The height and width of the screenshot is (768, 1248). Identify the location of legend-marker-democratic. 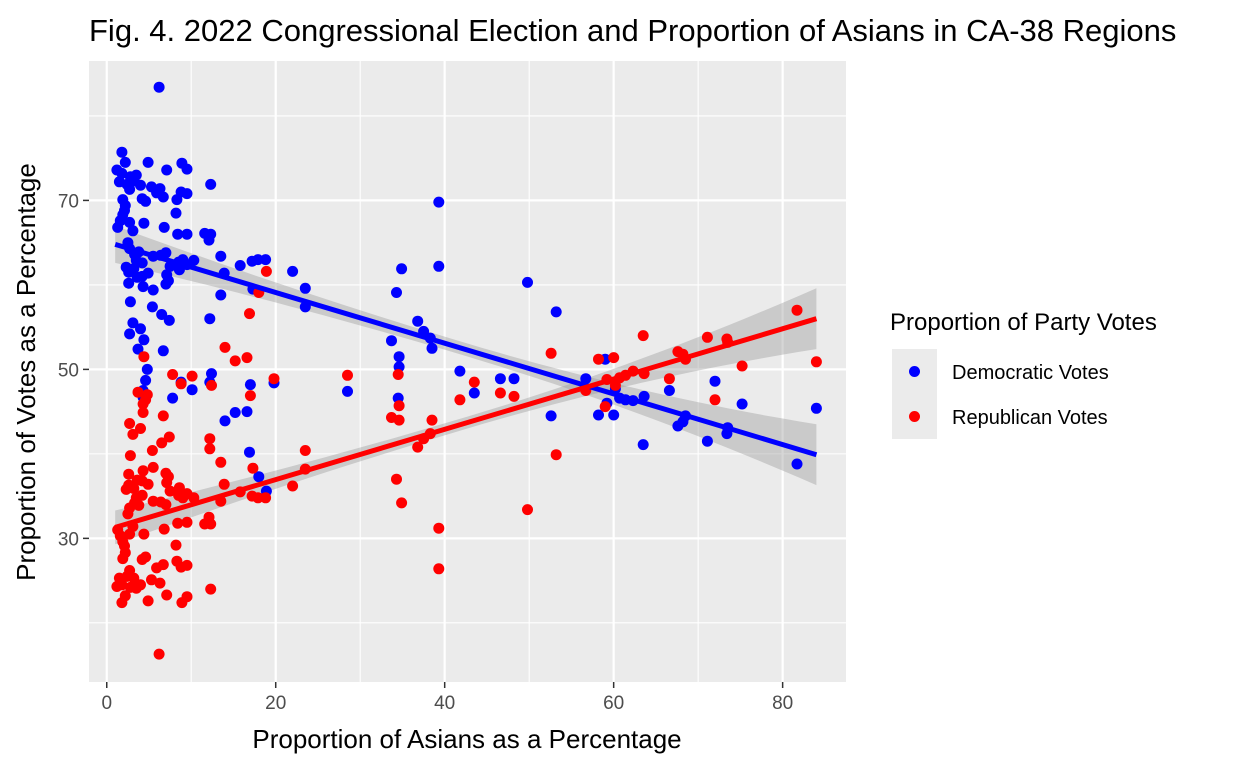
(914, 371).